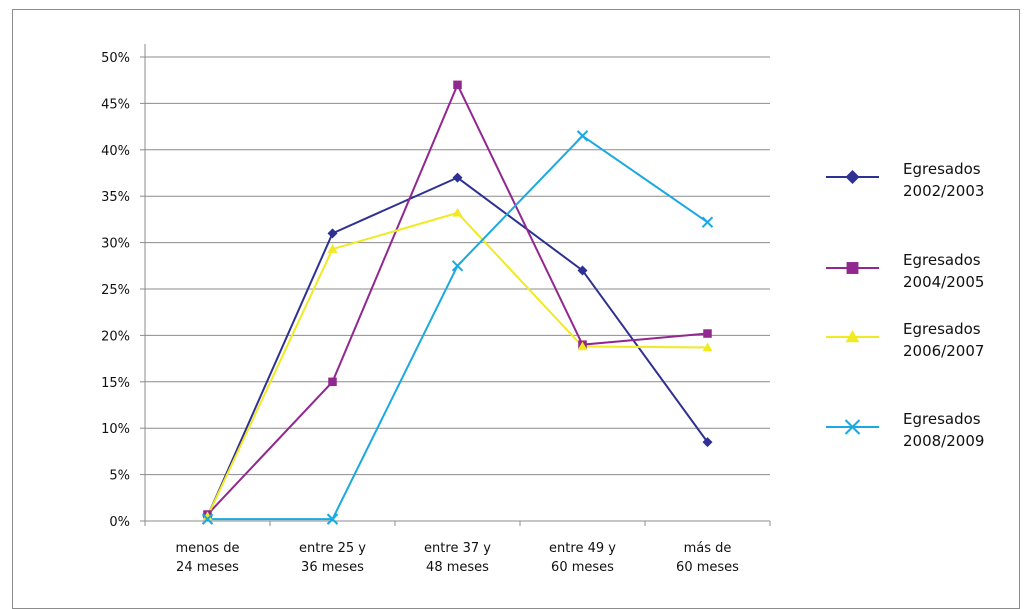 The image size is (1031, 609). I want to click on y-tick-label: 35%, so click(115, 197).